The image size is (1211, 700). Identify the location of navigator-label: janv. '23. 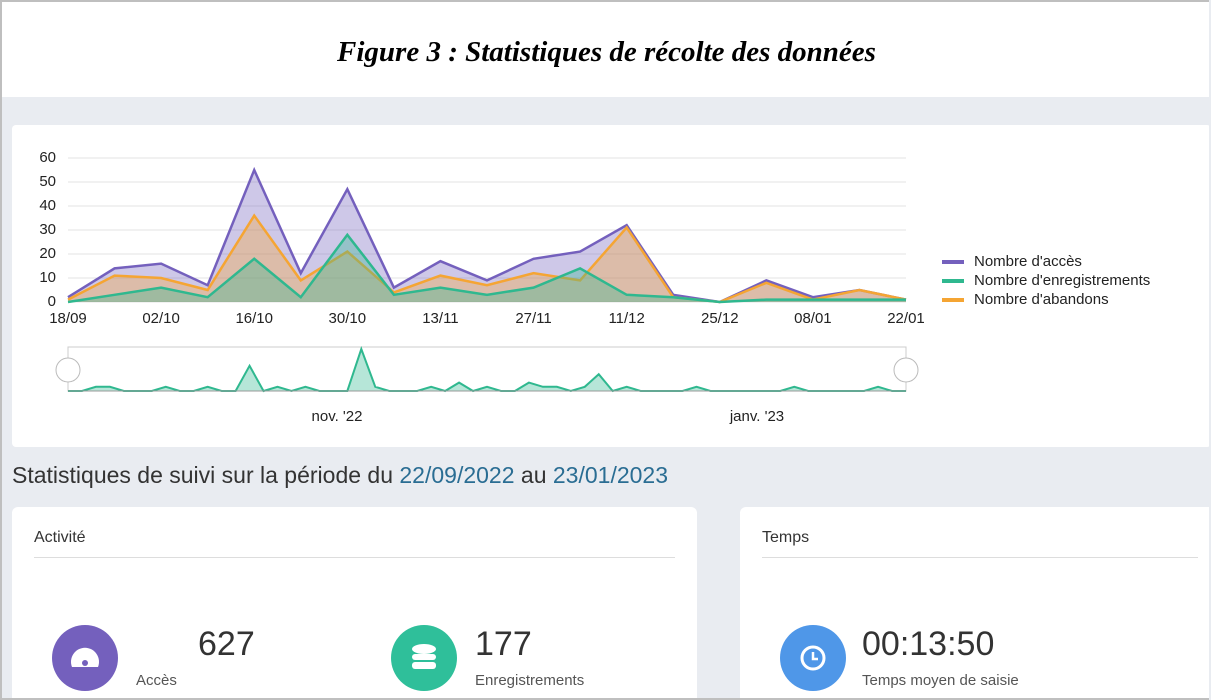
(756, 416).